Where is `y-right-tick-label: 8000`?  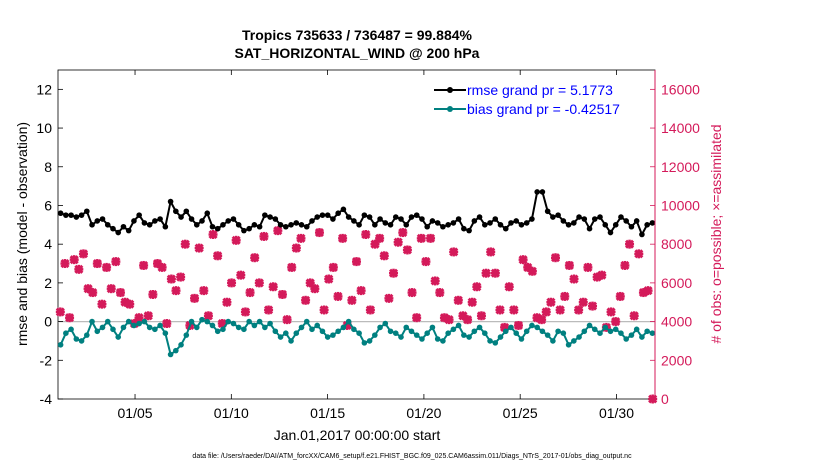
y-right-tick-label: 8000 is located at coordinates (676, 244).